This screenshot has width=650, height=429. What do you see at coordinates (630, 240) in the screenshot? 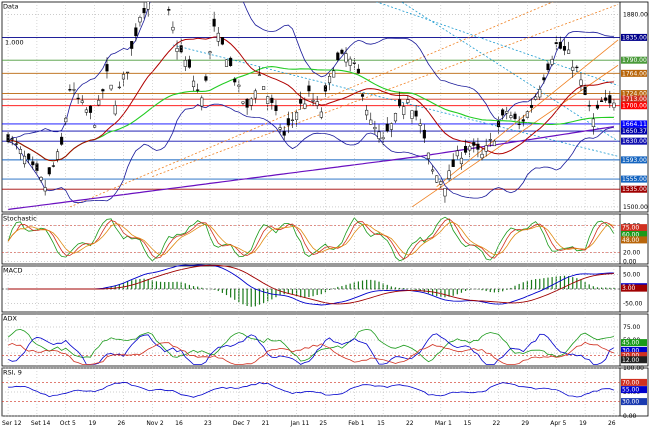
I see `indicator-tag-label: 48.00` at bounding box center [630, 240].